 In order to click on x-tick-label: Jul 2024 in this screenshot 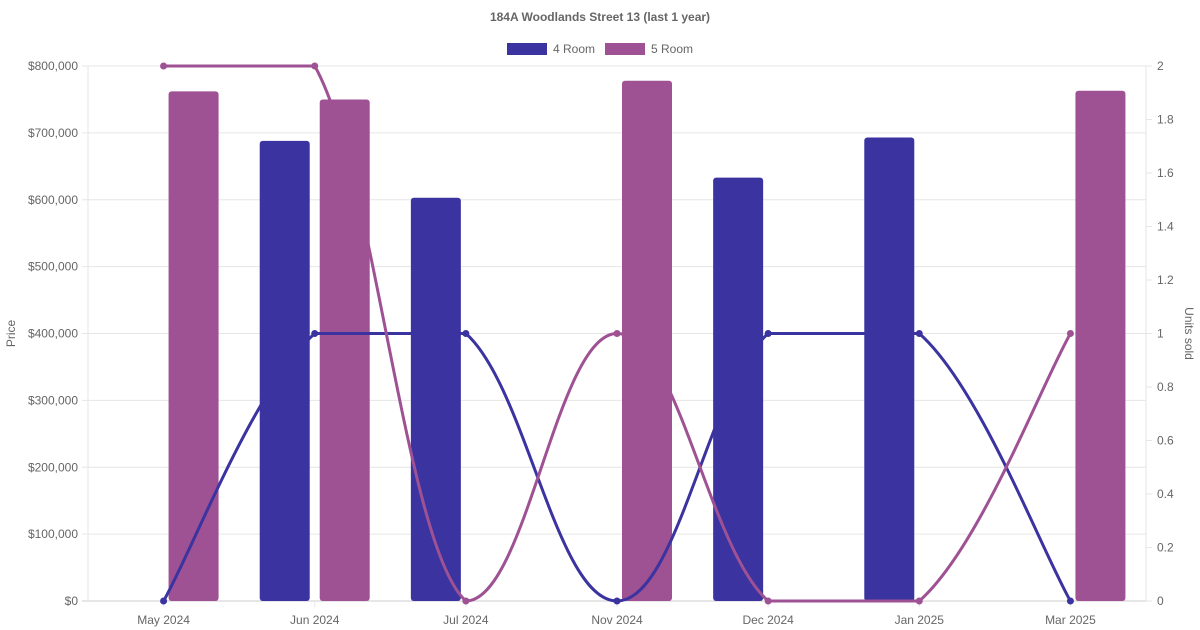, I will do `click(466, 620)`.